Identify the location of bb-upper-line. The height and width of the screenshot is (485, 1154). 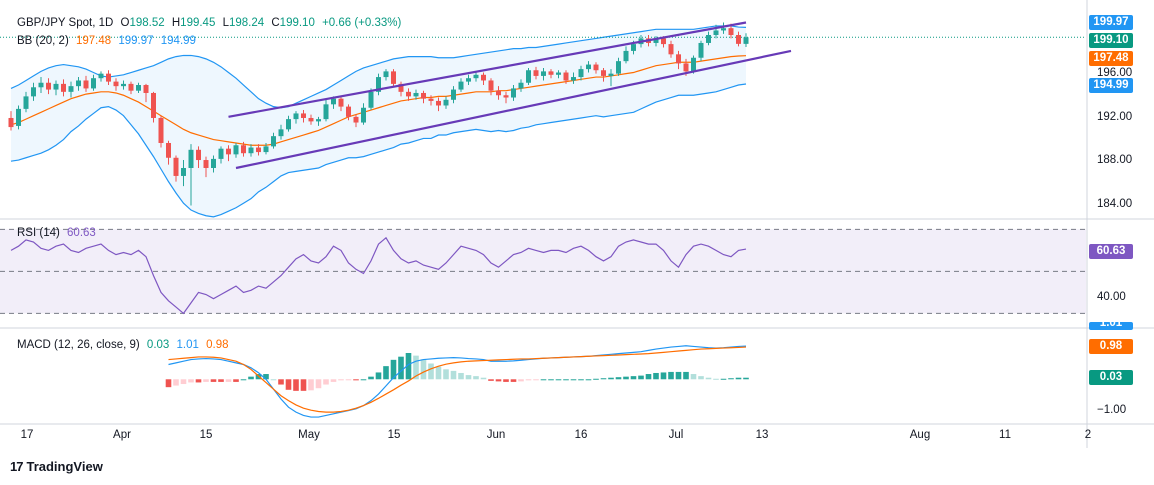
(378, 67).